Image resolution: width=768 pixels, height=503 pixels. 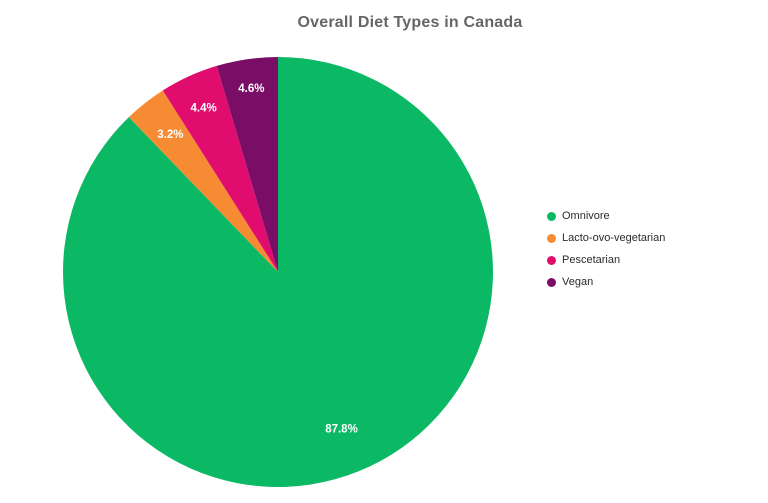 What do you see at coordinates (170, 135) in the screenshot?
I see `slice-label-lacto-ovo-vegetarian: 3.2%` at bounding box center [170, 135].